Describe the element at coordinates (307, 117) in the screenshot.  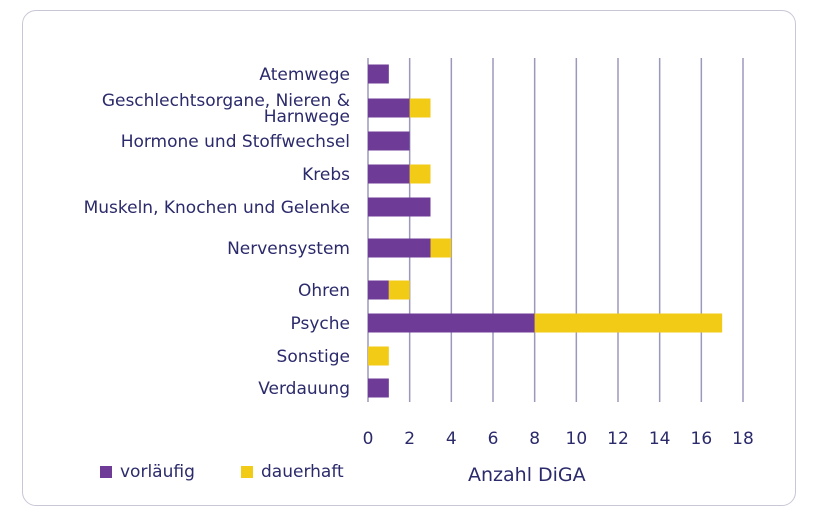
I see `category-label: Harnwege` at that location.